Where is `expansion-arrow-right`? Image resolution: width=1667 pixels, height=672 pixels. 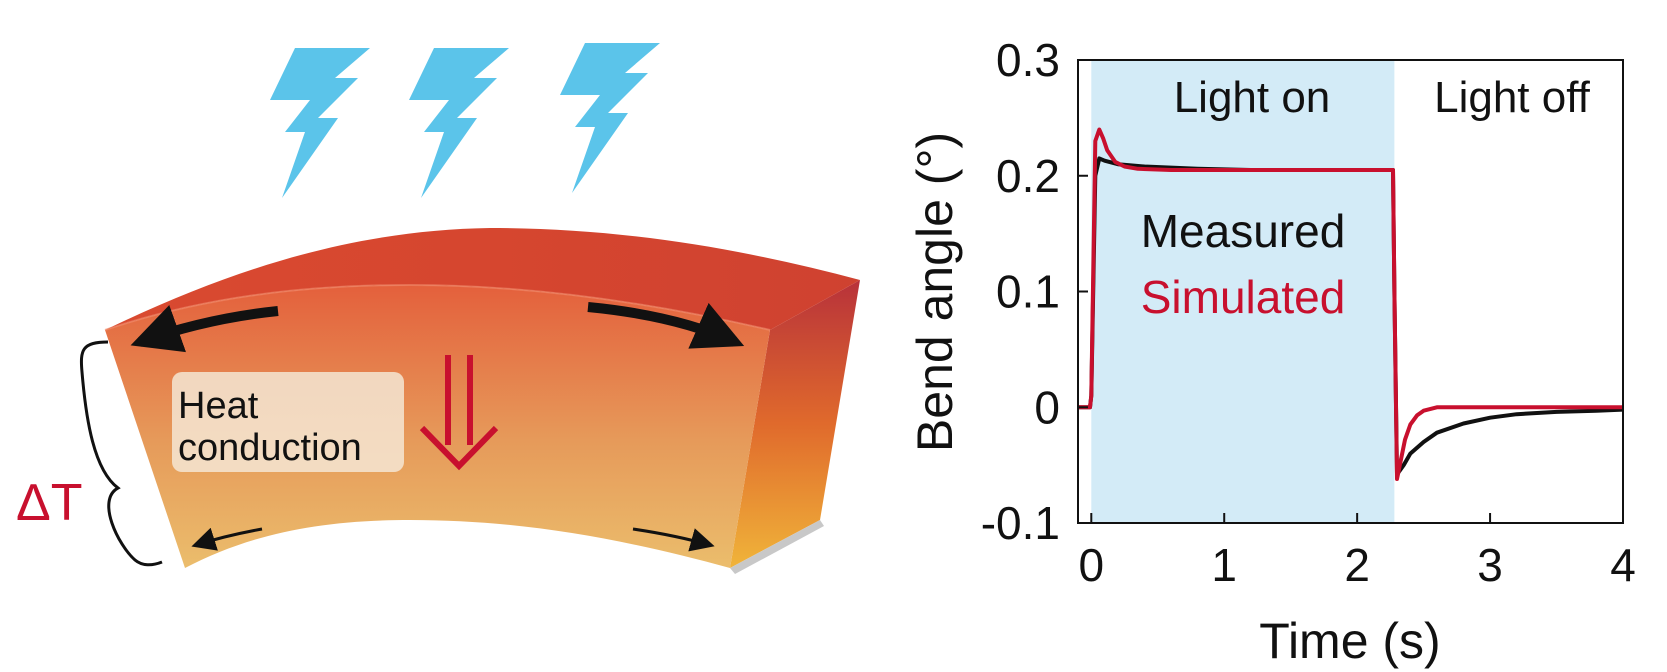
expansion-arrow-right is located at coordinates (666, 325).